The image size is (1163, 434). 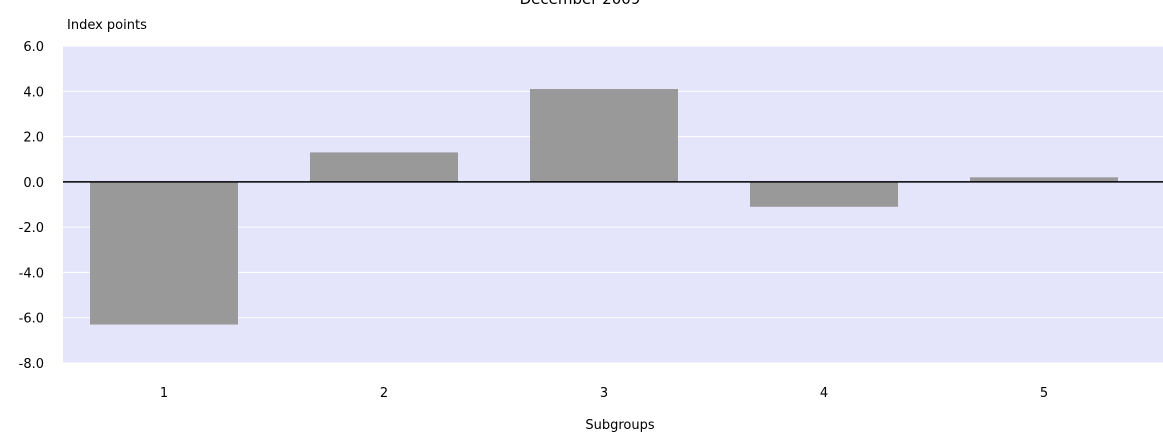 I want to click on y-tick-label: 4.0, so click(x=33, y=92).